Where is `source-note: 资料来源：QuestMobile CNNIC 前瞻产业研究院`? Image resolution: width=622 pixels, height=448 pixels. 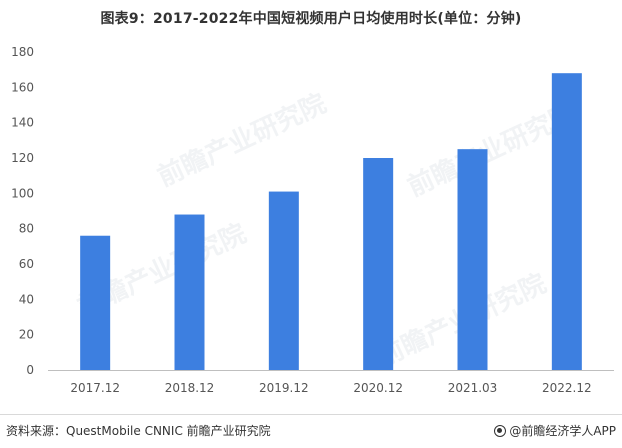 source-note: 资料来源：QuestMobile CNNIC 前瞻产业研究院 is located at coordinates (138, 431).